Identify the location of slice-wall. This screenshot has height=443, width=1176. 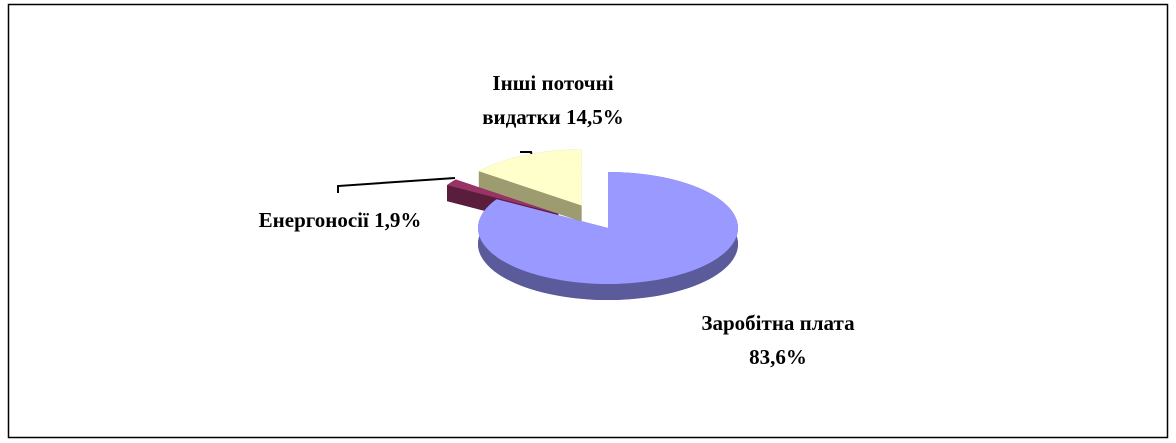
(530, 196).